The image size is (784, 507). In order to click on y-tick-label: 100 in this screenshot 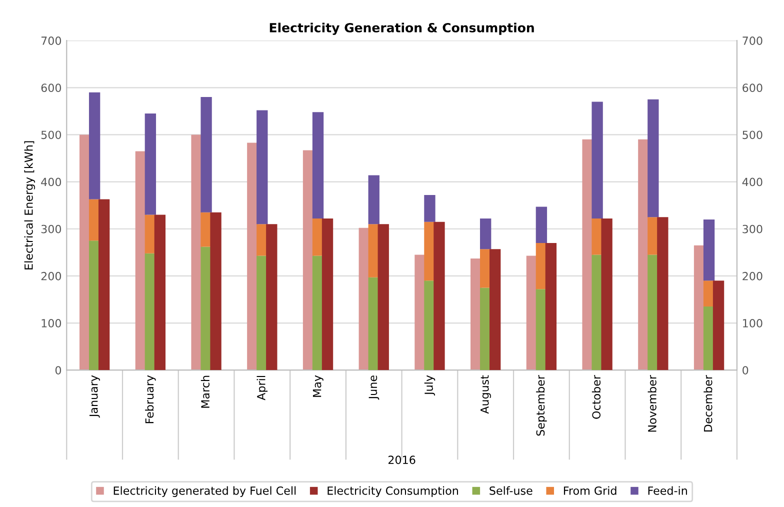, I will do `click(52, 323)`.